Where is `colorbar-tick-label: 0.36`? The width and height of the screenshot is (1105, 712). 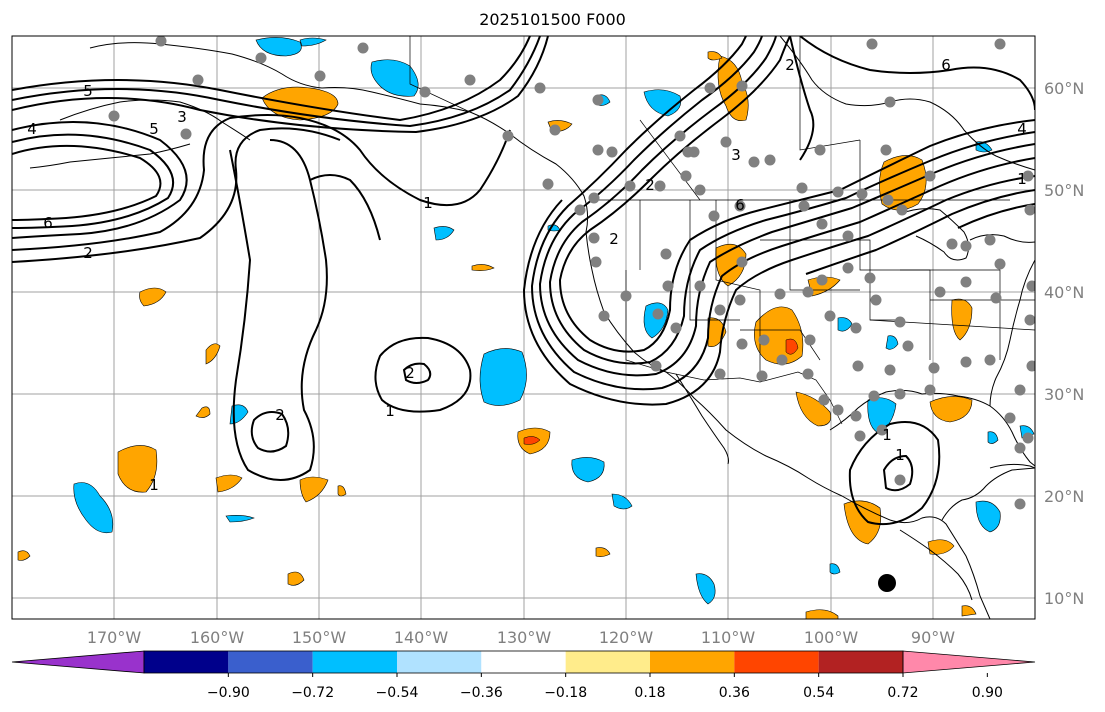 colorbar-tick-label: 0.36 is located at coordinates (734, 693).